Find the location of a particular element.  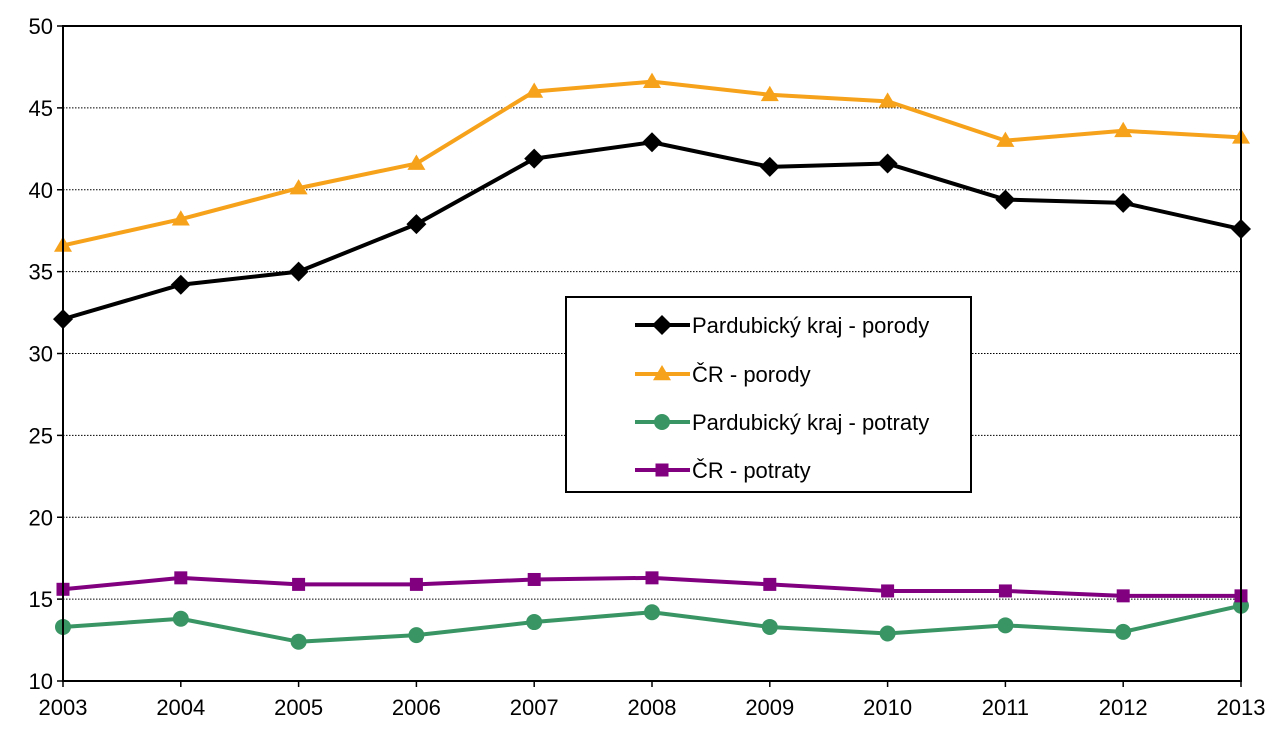

legend-label: ČR - potraty is located at coordinates (751, 470).